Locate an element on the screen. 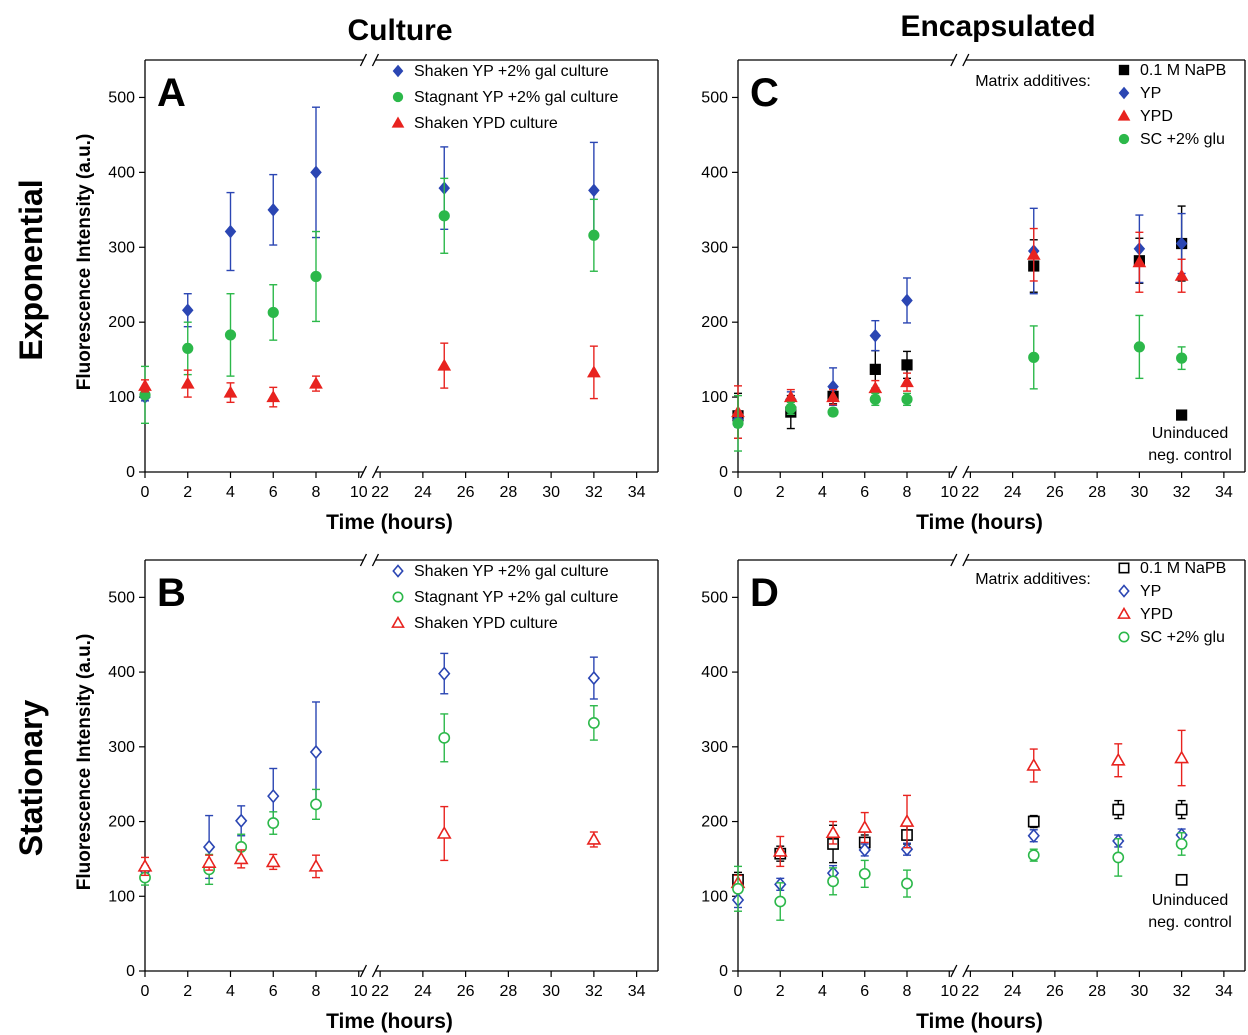  x-tick-label: 34 is located at coordinates (1224, 492).